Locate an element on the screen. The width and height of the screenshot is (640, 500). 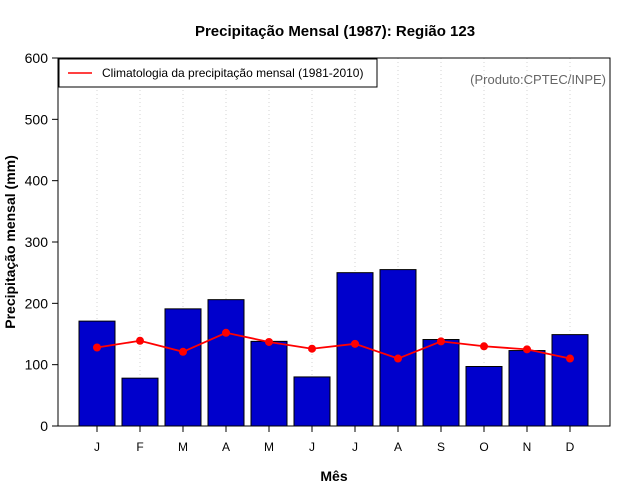
y-tick-label: 600 is located at coordinates (37, 58).